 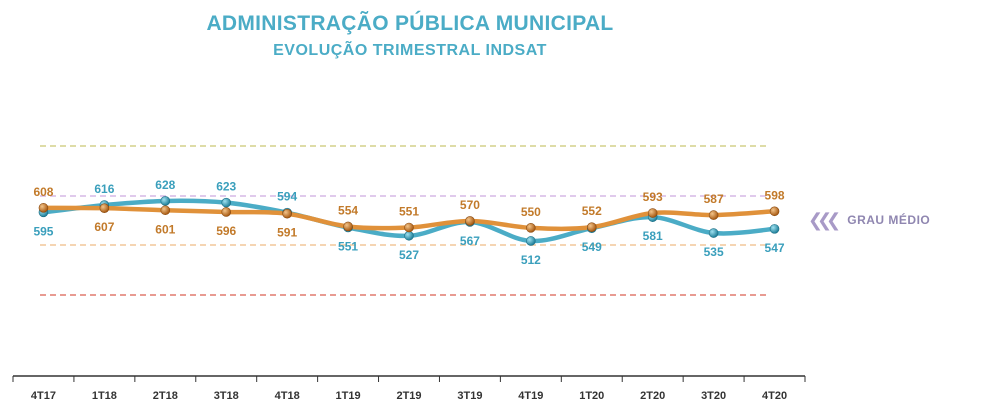 What do you see at coordinates (409, 212) in the screenshot?
I see `orange-data-label: 551` at bounding box center [409, 212].